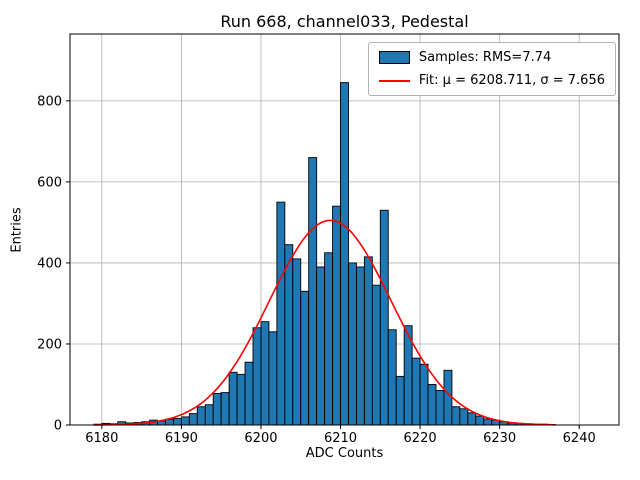 Image resolution: width=640 pixels, height=480 pixels. I want to click on y-tick-label: 400, so click(49, 263).